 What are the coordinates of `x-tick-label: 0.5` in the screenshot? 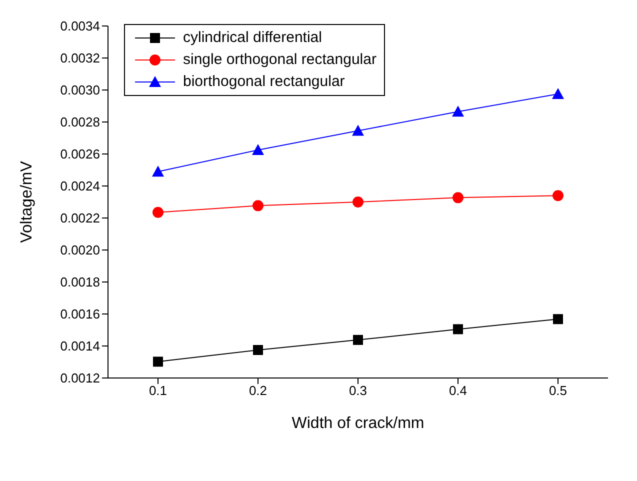 It's located at (558, 390).